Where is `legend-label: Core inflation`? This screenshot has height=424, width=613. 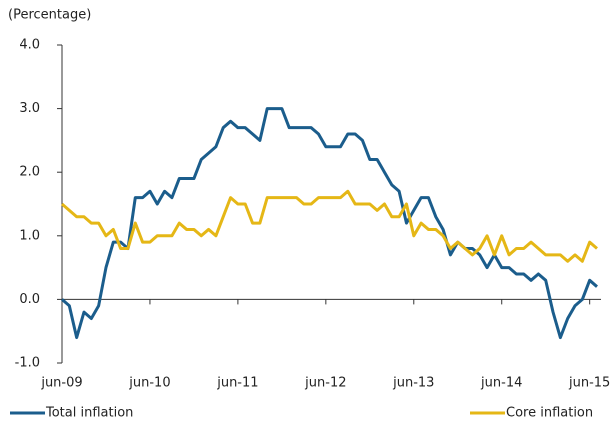 legend-label: Core inflation is located at coordinates (549, 413).